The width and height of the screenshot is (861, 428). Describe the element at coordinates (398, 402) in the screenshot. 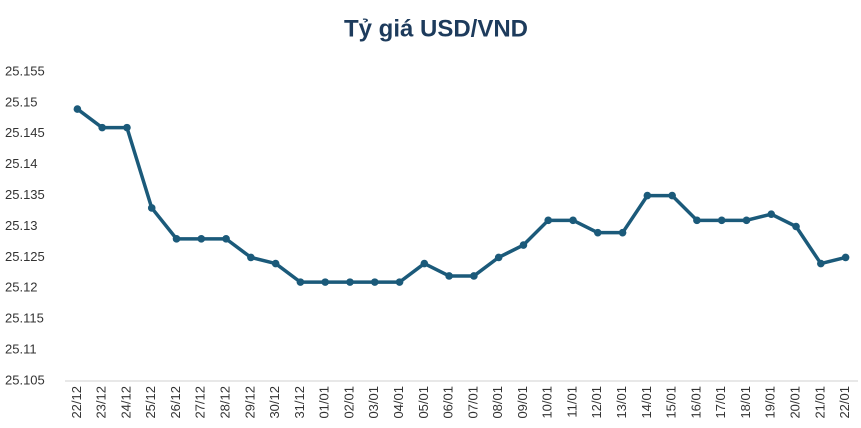

I see `x-tick-label: 04/01` at that location.